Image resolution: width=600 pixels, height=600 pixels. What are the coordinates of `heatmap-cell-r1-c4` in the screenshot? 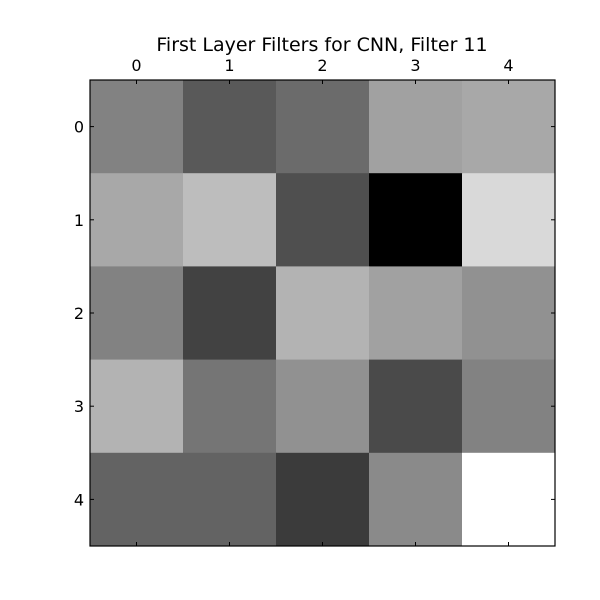 It's located at (509, 220).